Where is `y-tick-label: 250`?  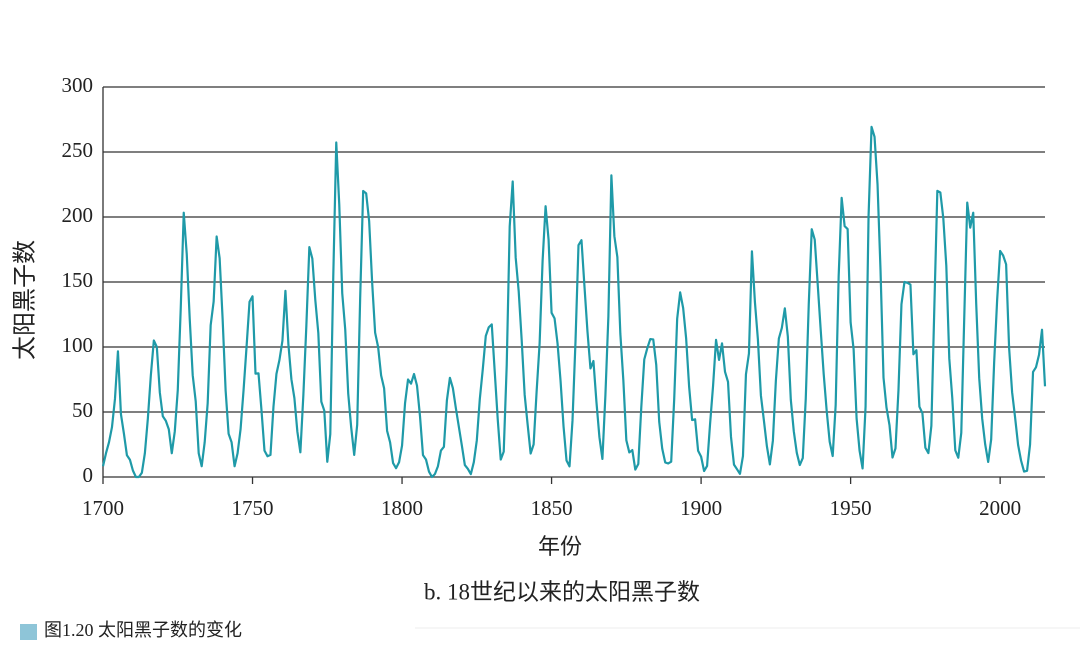
y-tick-label: 250 is located at coordinates (78, 150).